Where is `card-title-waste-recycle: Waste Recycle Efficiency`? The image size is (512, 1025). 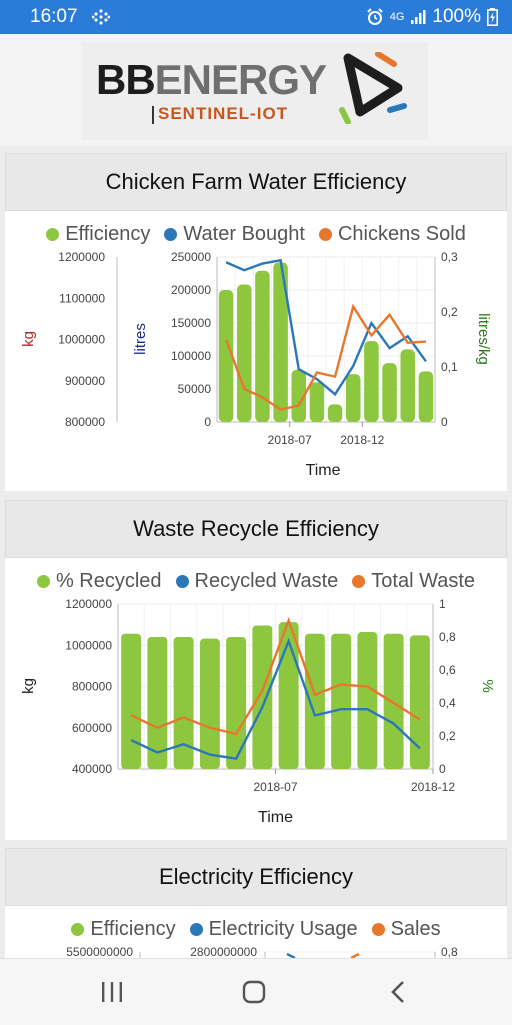
card-title-waste-recycle: Waste Recycle Efficiency is located at coordinates (256, 529).